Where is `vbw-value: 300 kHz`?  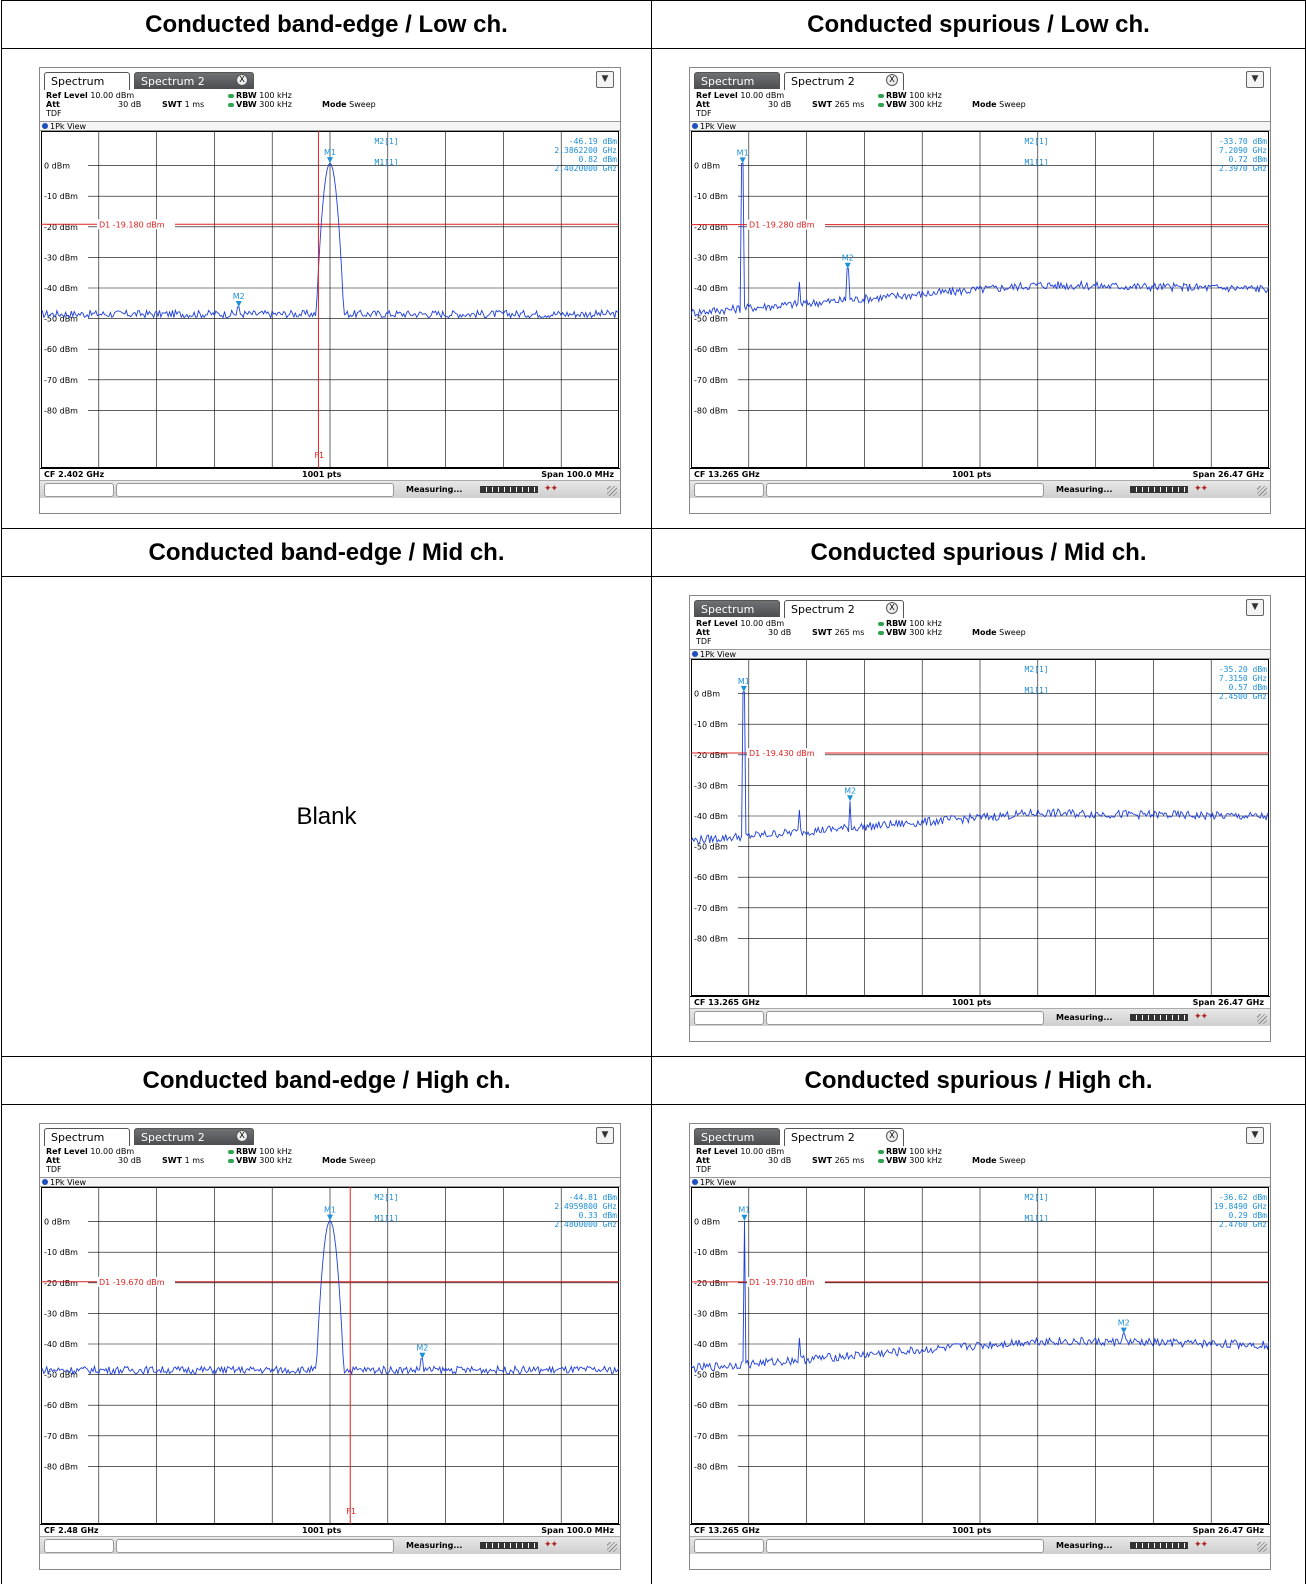
vbw-value: 300 kHz is located at coordinates (925, 1160).